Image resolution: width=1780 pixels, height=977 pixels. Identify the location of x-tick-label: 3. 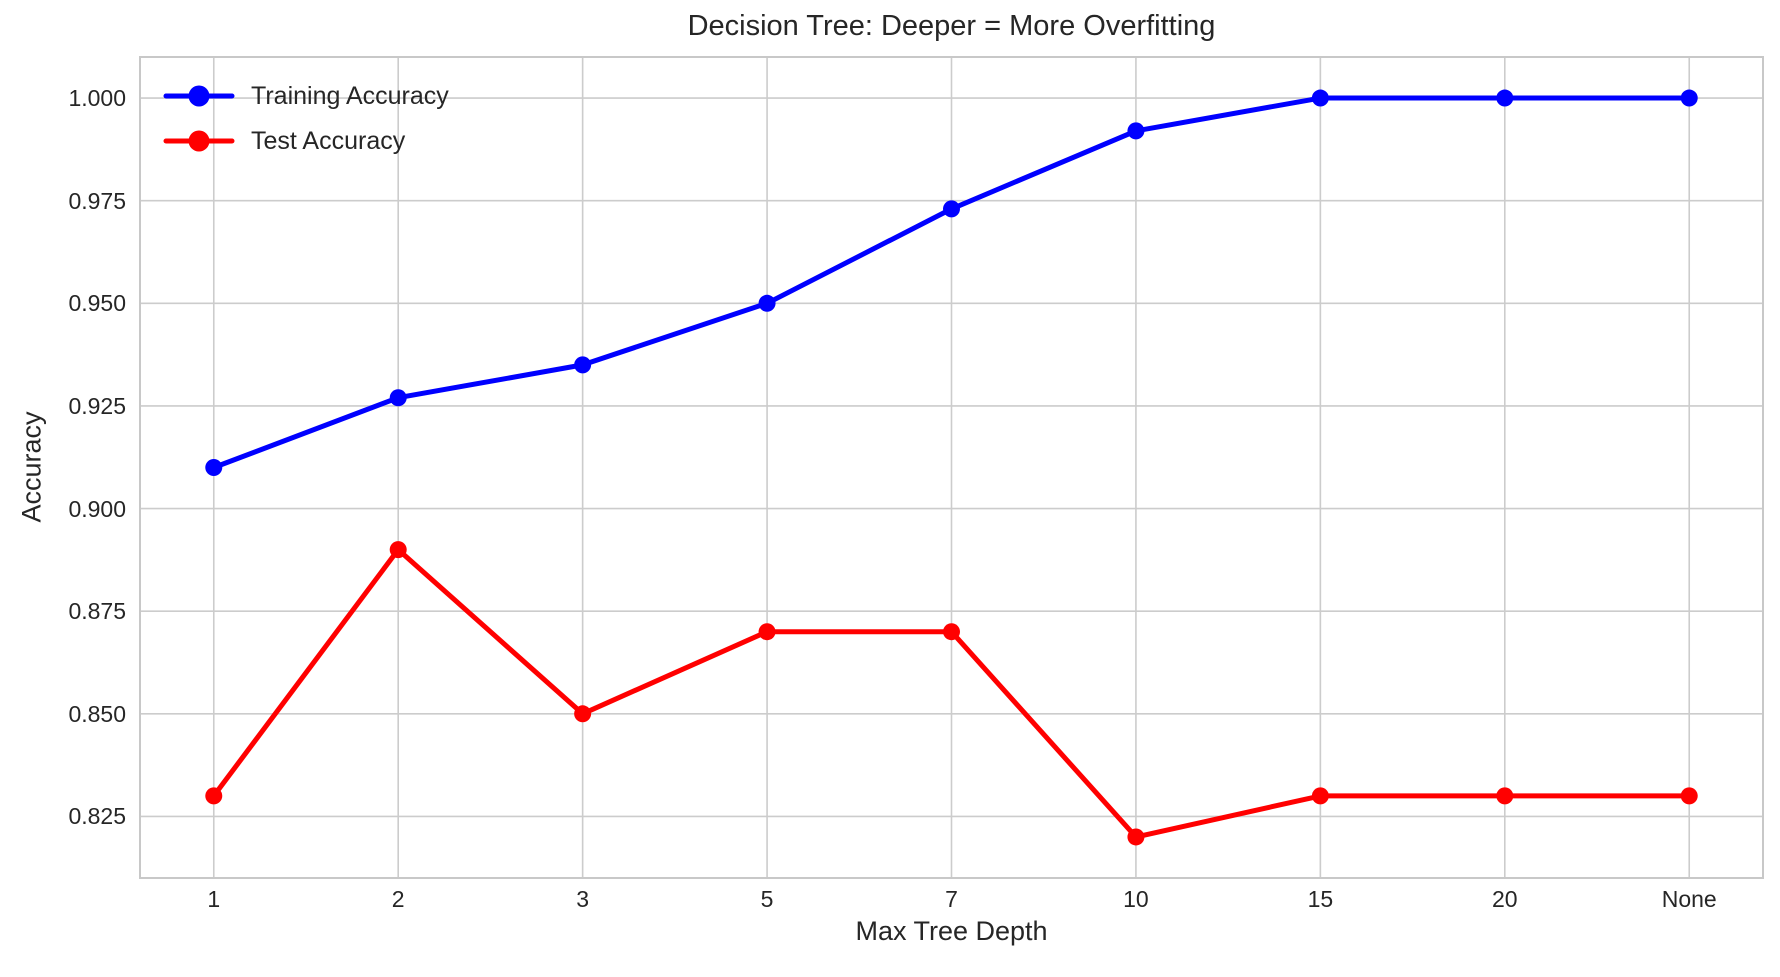
(583, 899).